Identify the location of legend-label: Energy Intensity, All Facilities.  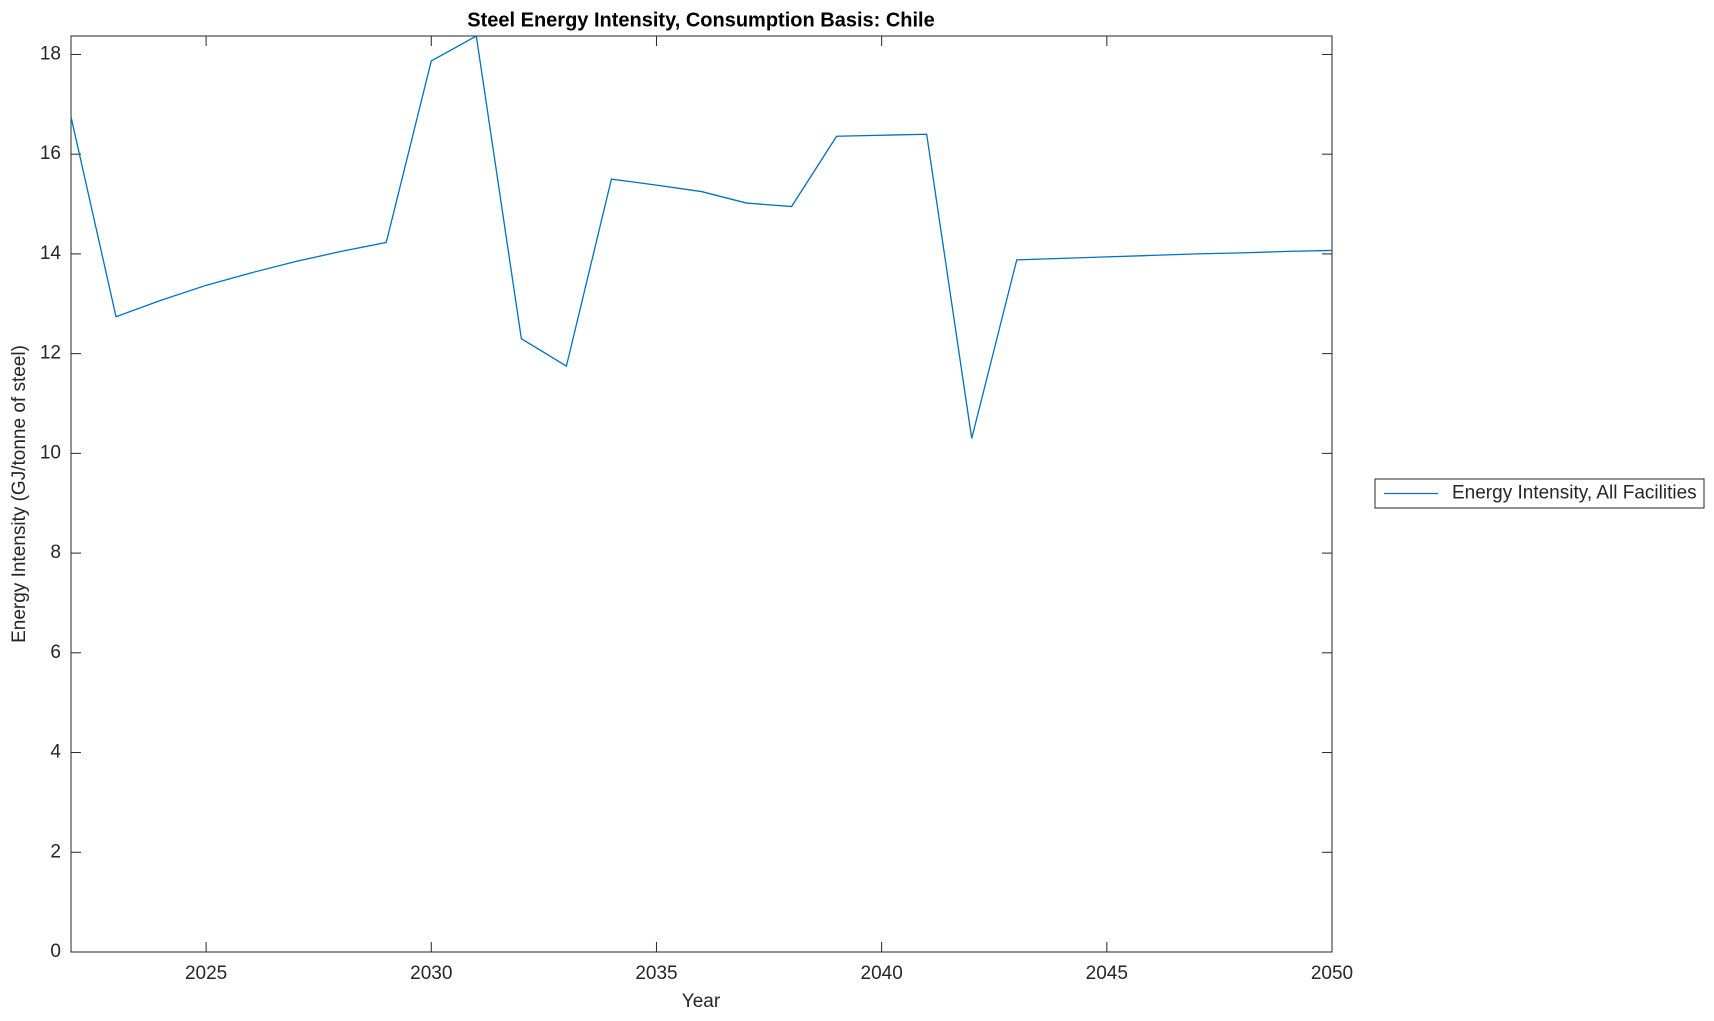
(1574, 493).